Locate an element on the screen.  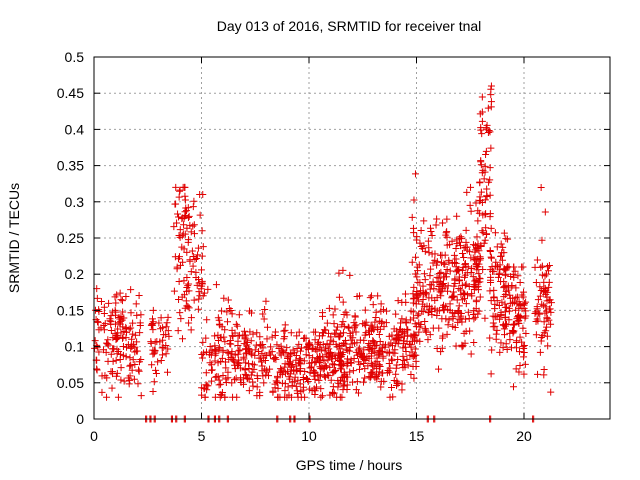
x-tick-label: 20 is located at coordinates (524, 436).